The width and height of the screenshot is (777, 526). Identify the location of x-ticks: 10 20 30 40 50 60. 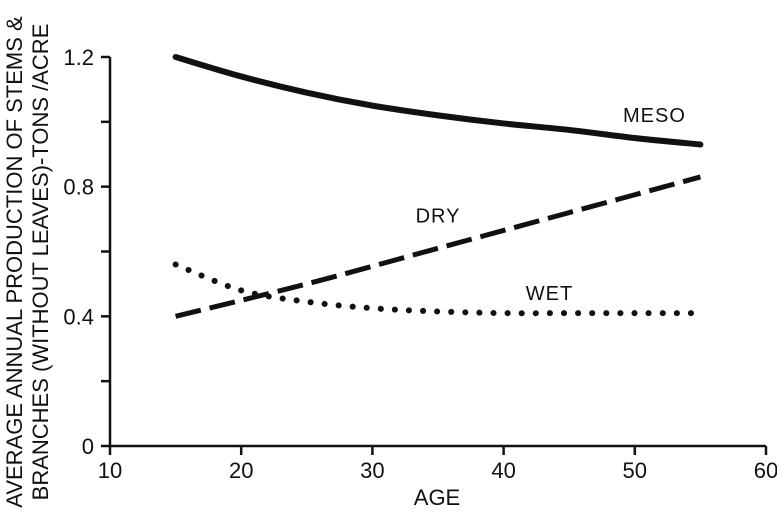
(437, 464).